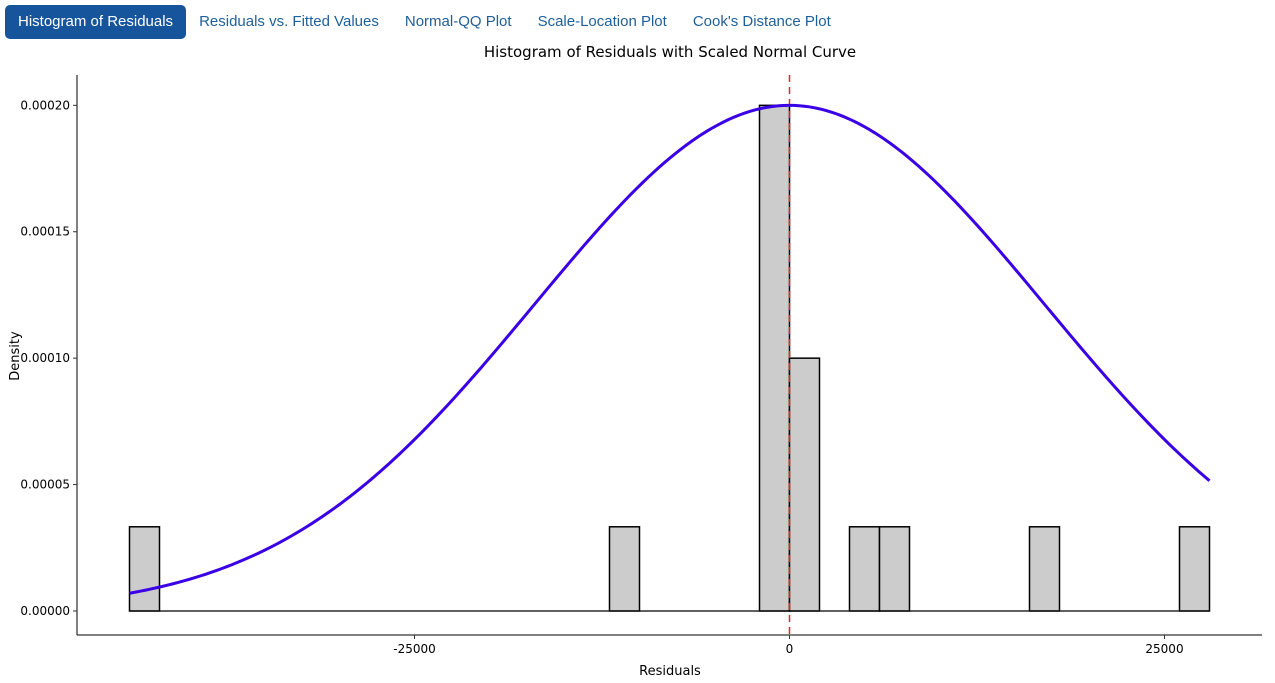  Describe the element at coordinates (458, 21) in the screenshot. I see `tab-normal-qq-plot: Normal-QQ Plot` at that location.